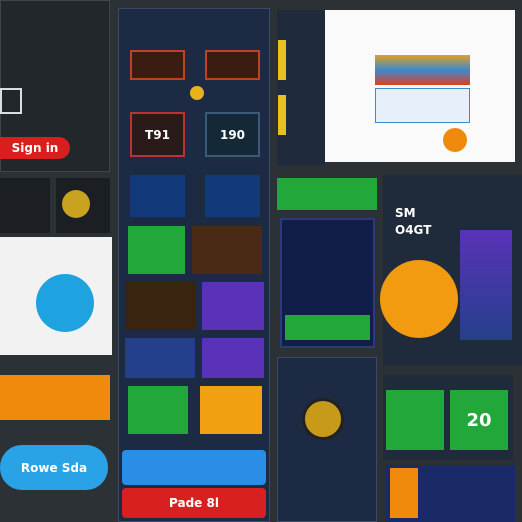  I want to click on button: Sign in, so click(35, 148).